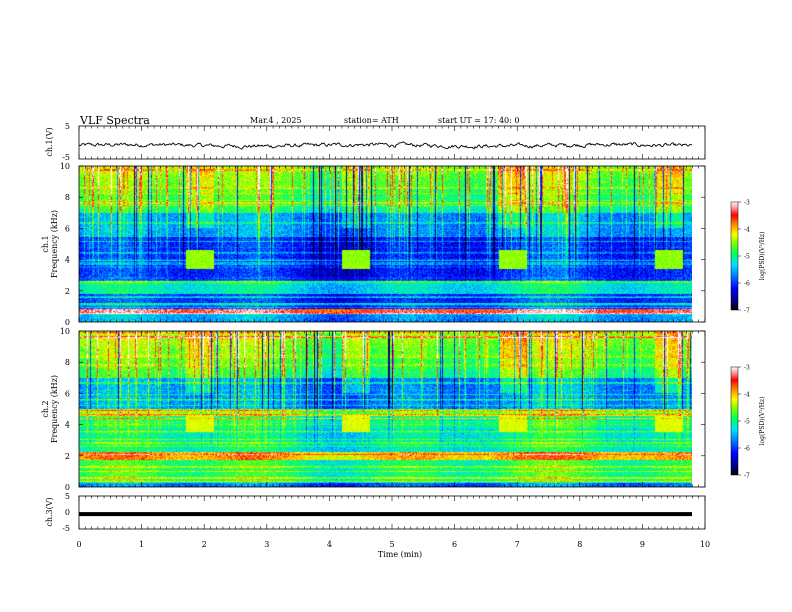  I want to click on ch3-waveform-panel: 5 0 -5 ch.3(V), so click(375, 512).